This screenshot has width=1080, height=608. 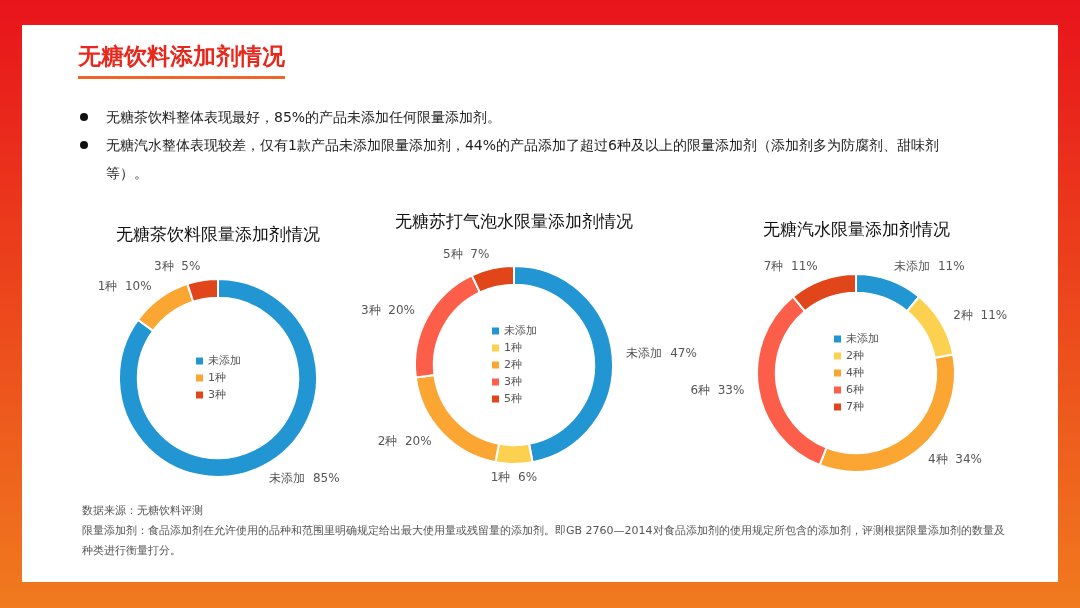 What do you see at coordinates (855, 389) in the screenshot?
I see `legend-label: 6种` at bounding box center [855, 389].